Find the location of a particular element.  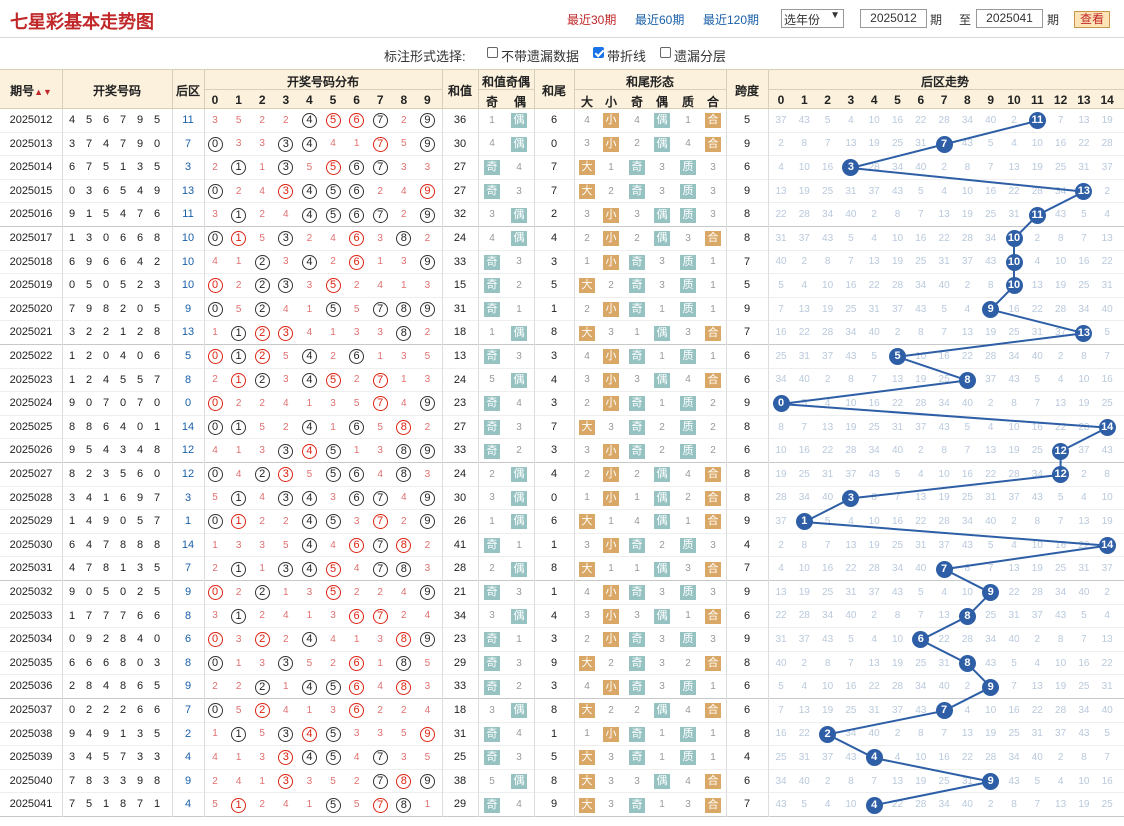

option-line-label: 带折线 is located at coordinates (627, 56).